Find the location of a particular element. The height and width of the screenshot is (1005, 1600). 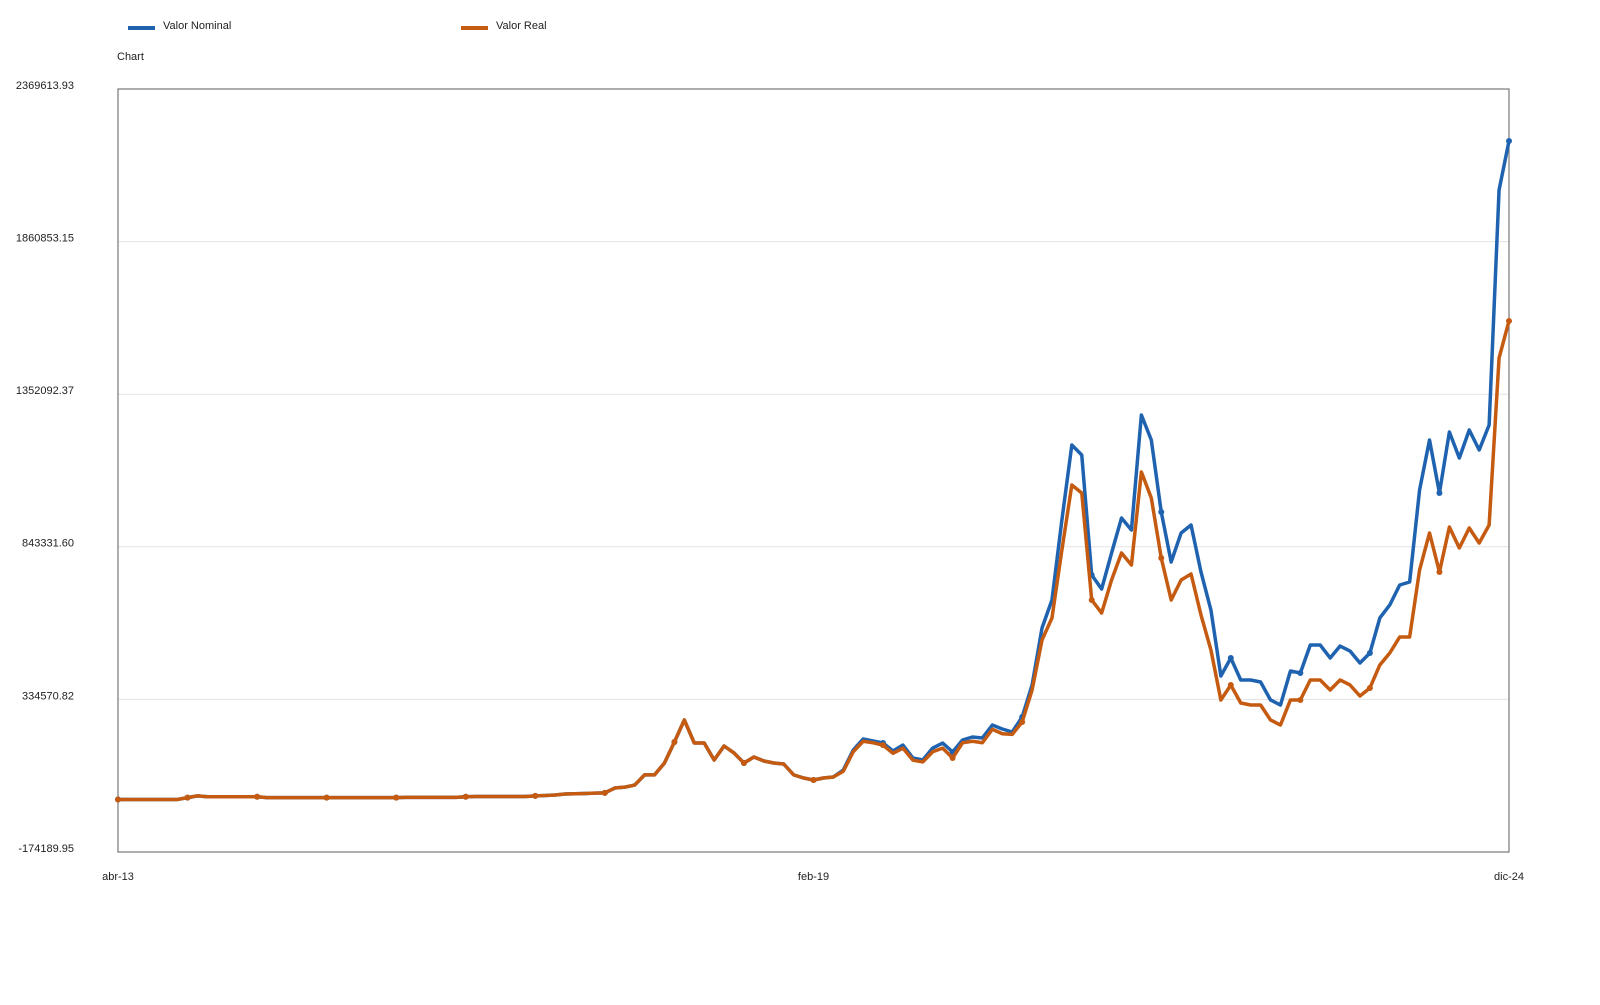

y-tick-label: 1860853.15 is located at coordinates (45, 239).